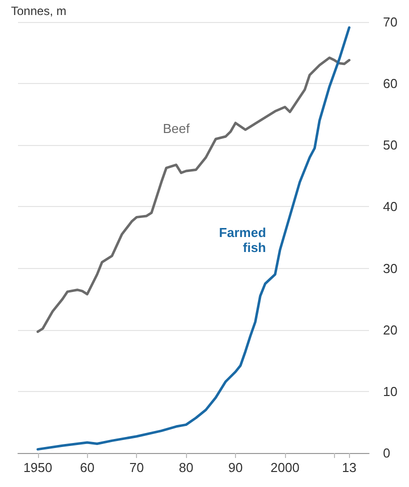 This screenshot has width=409, height=487. Describe the element at coordinates (386, 453) in the screenshot. I see `y-tick-label: 0` at that location.